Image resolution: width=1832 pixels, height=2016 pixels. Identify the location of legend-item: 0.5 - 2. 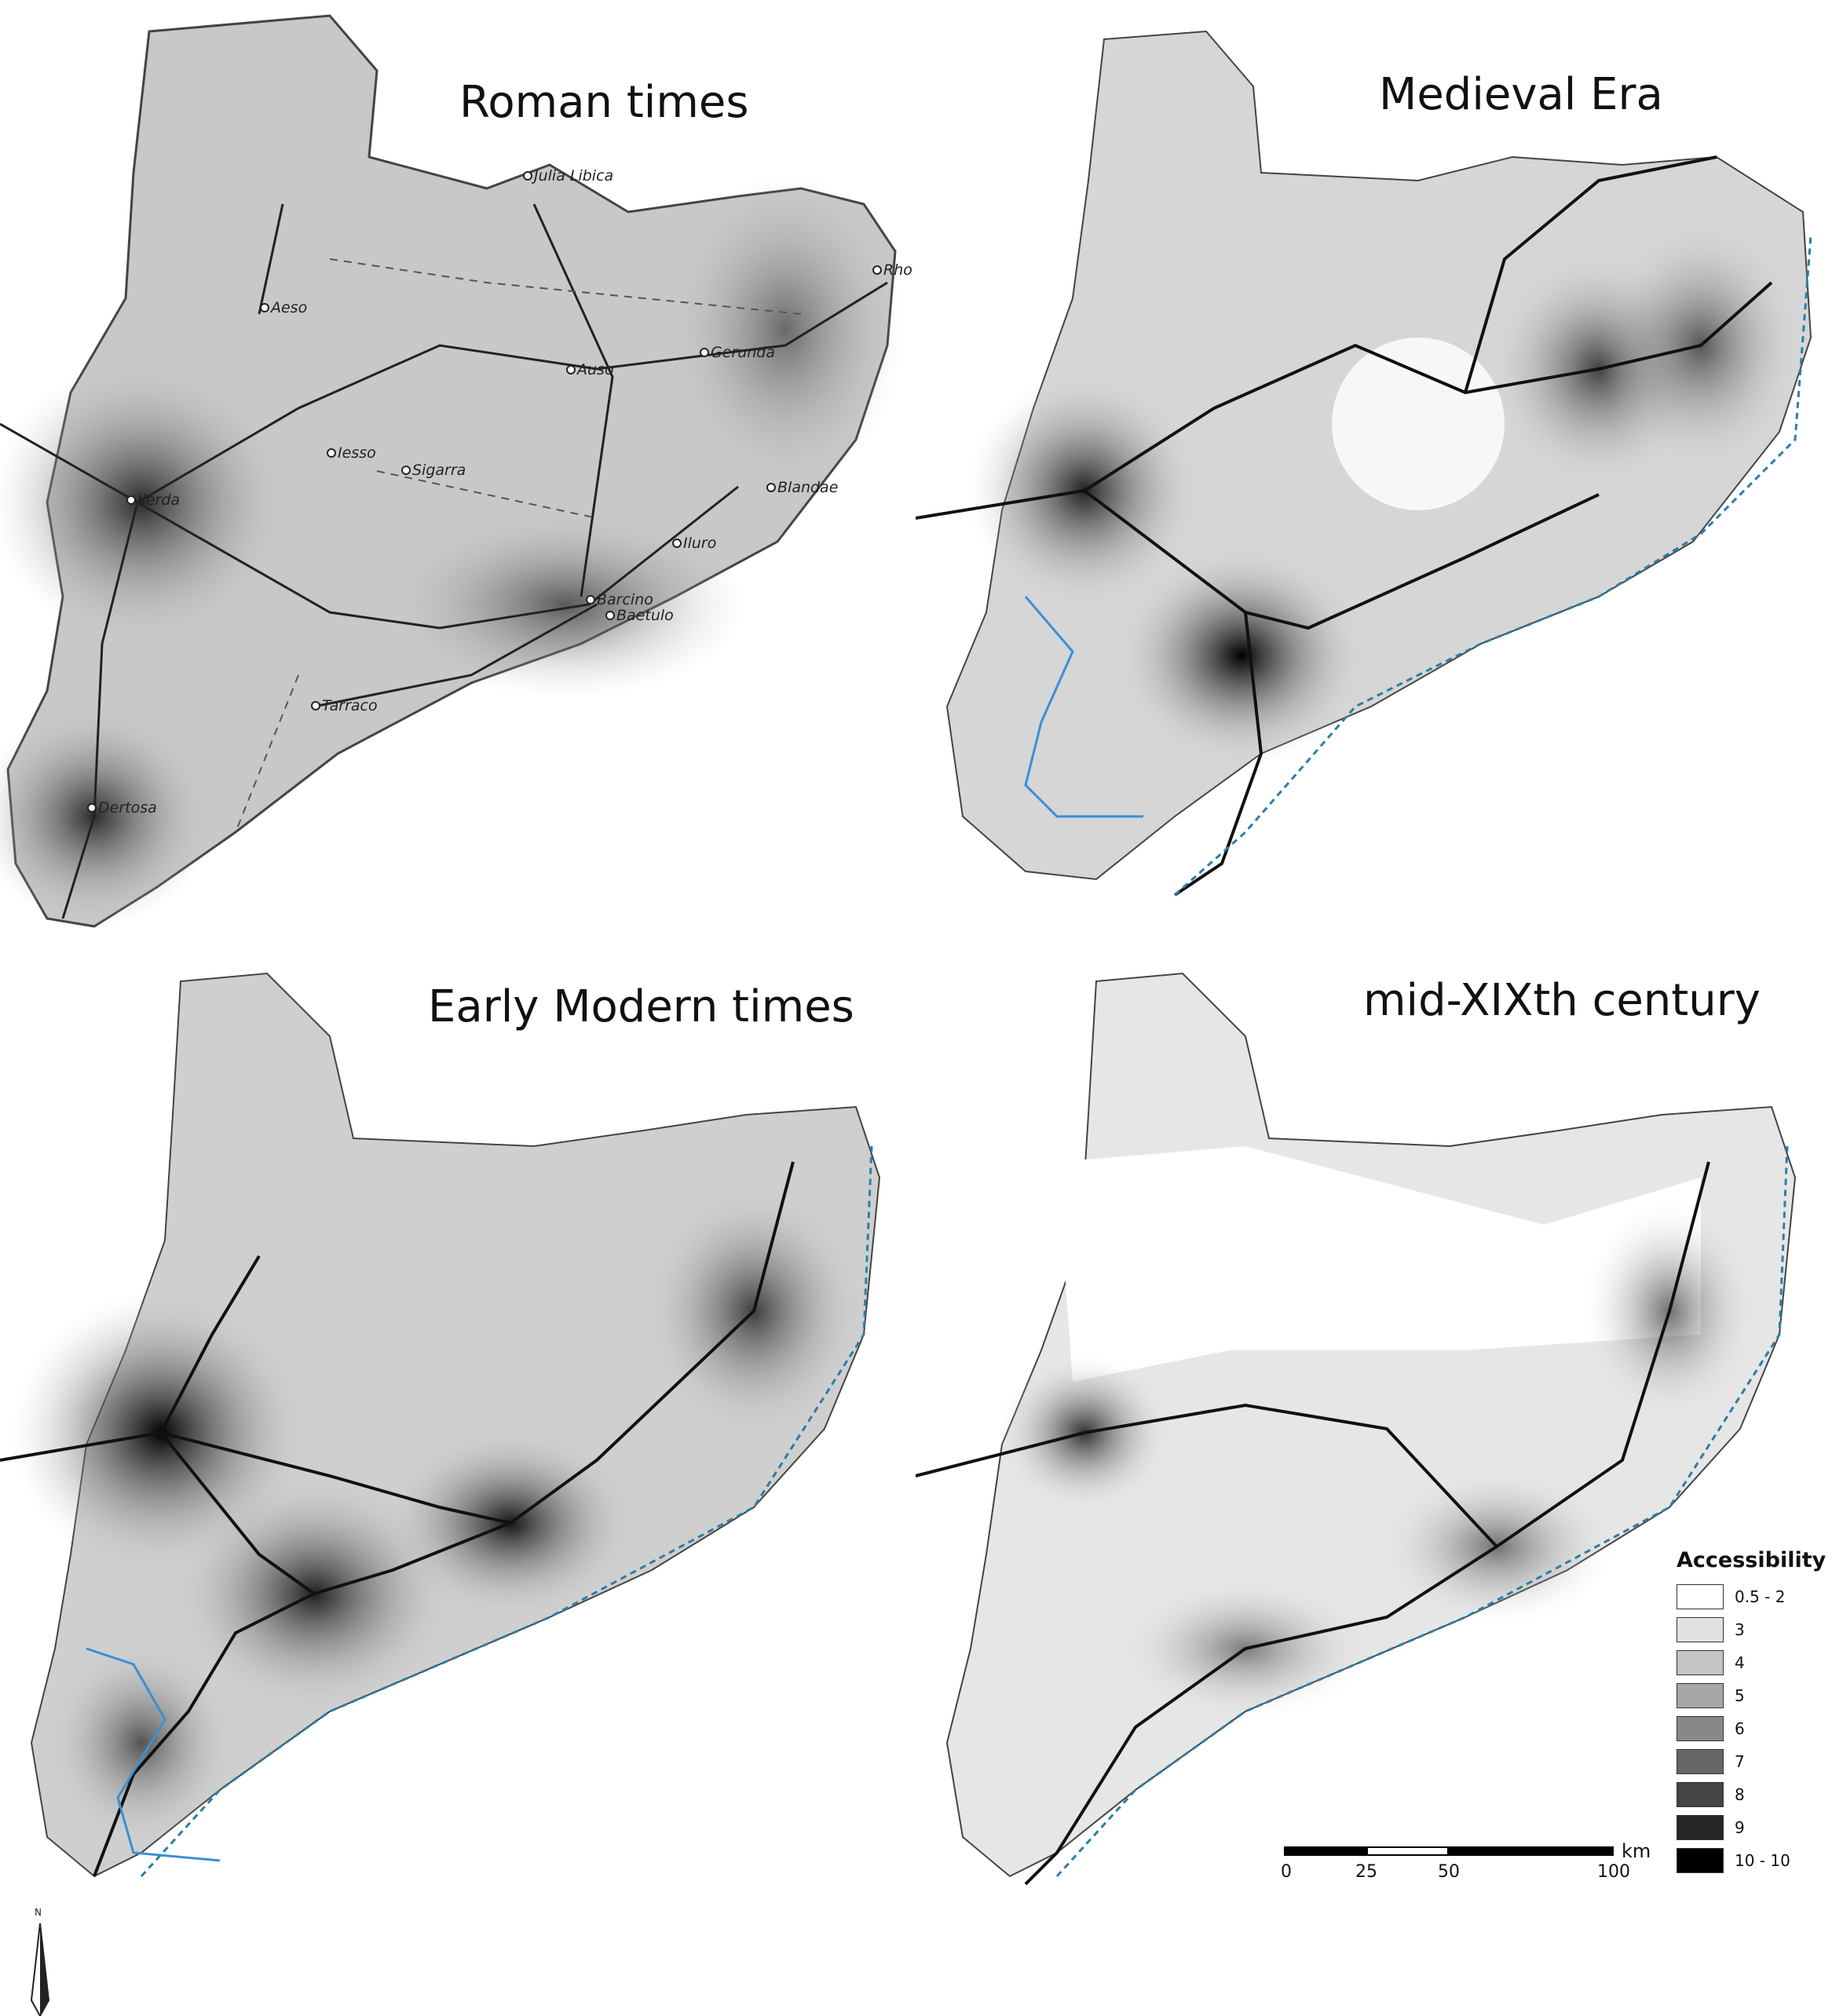
(1751, 1596).